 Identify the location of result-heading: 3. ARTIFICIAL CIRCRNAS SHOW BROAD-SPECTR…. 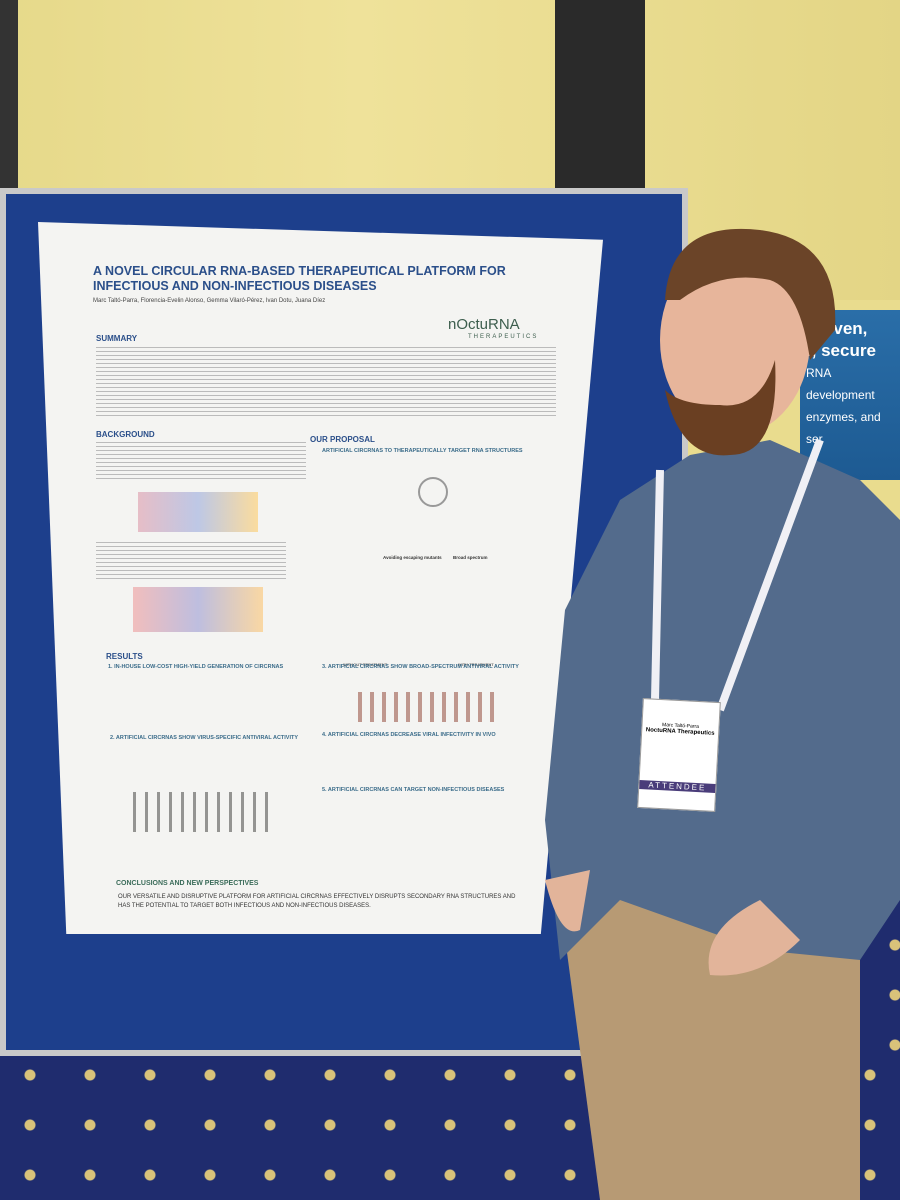
(420, 667).